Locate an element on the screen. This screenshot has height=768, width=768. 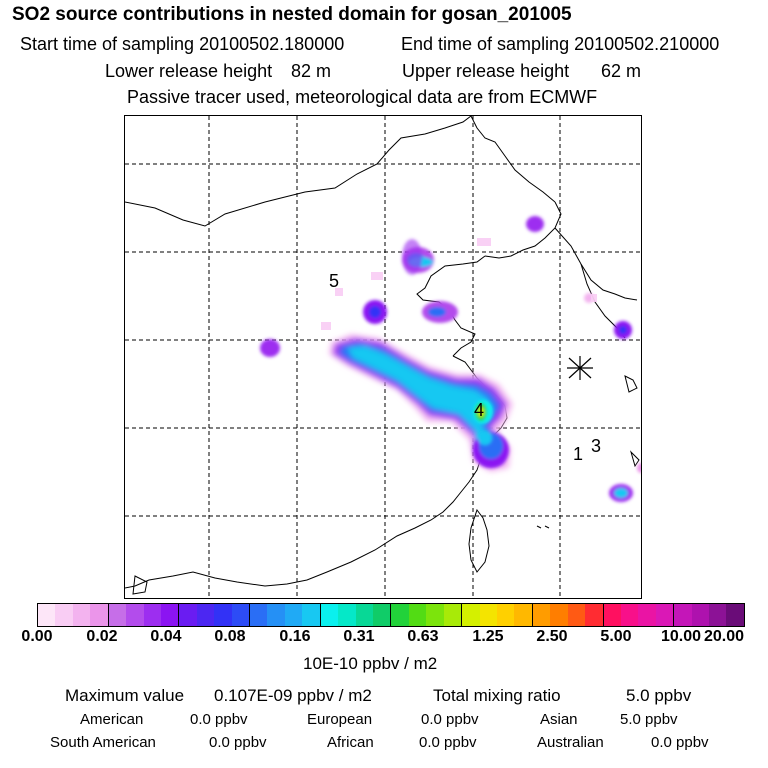
japan-islands is located at coordinates (588, 452).